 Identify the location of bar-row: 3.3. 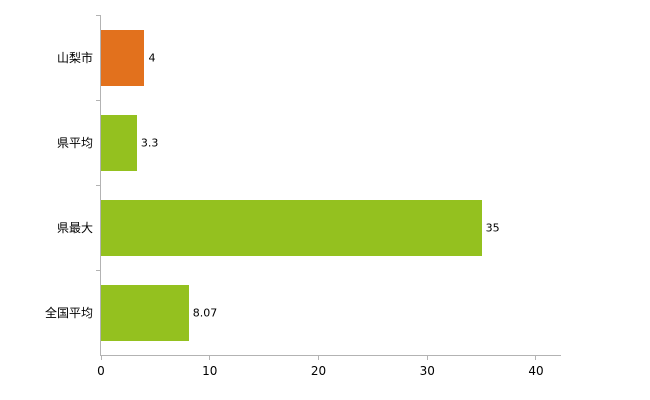
(331, 142).